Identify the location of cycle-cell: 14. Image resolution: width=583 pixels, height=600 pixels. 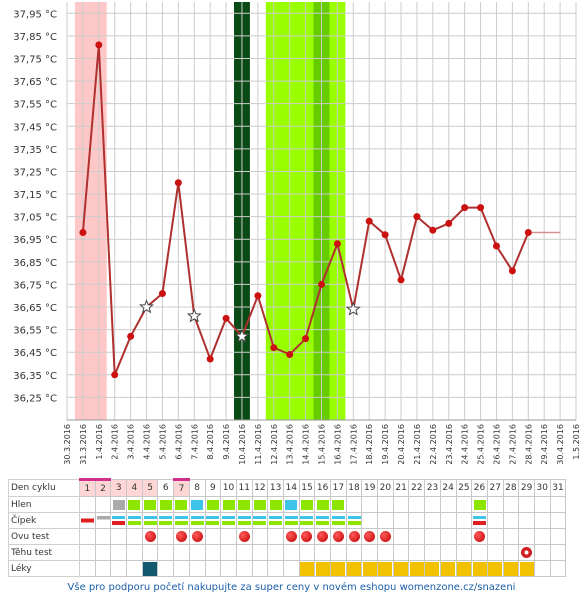
(291, 488).